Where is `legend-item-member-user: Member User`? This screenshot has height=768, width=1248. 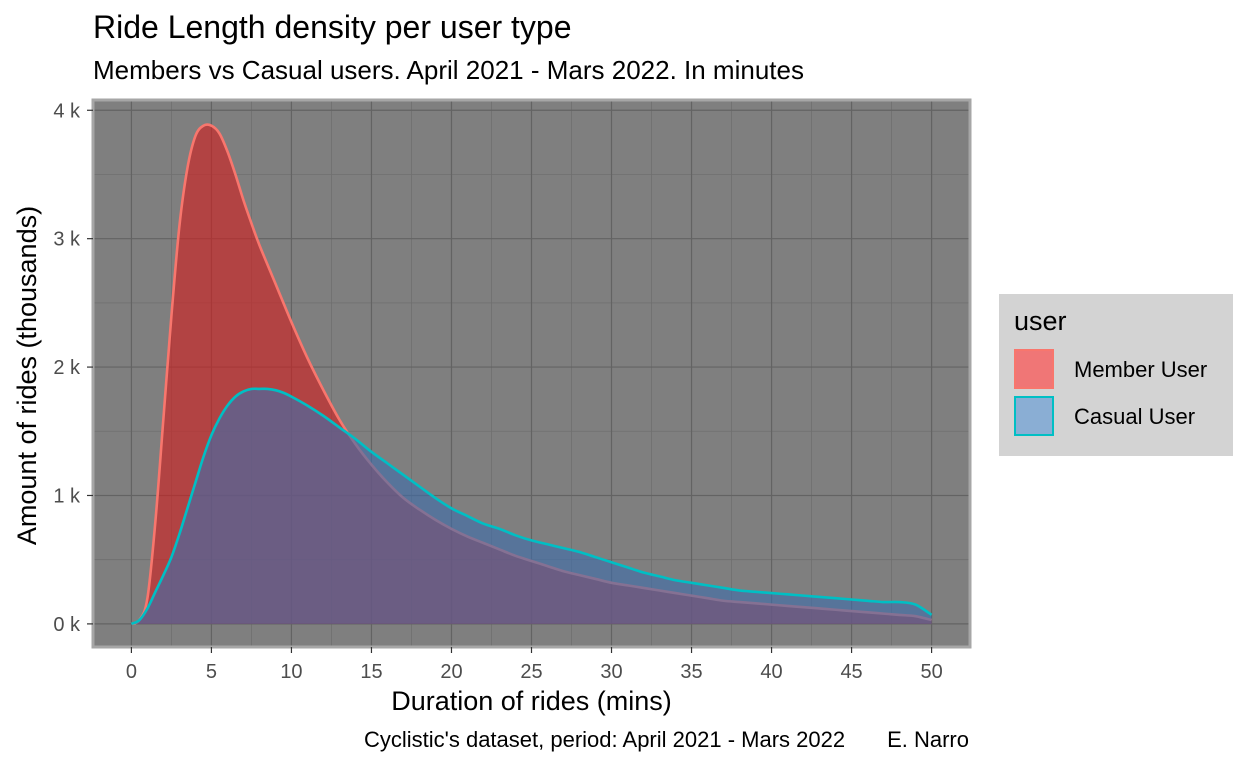
legend-item-member-user: Member User is located at coordinates (1121, 372).